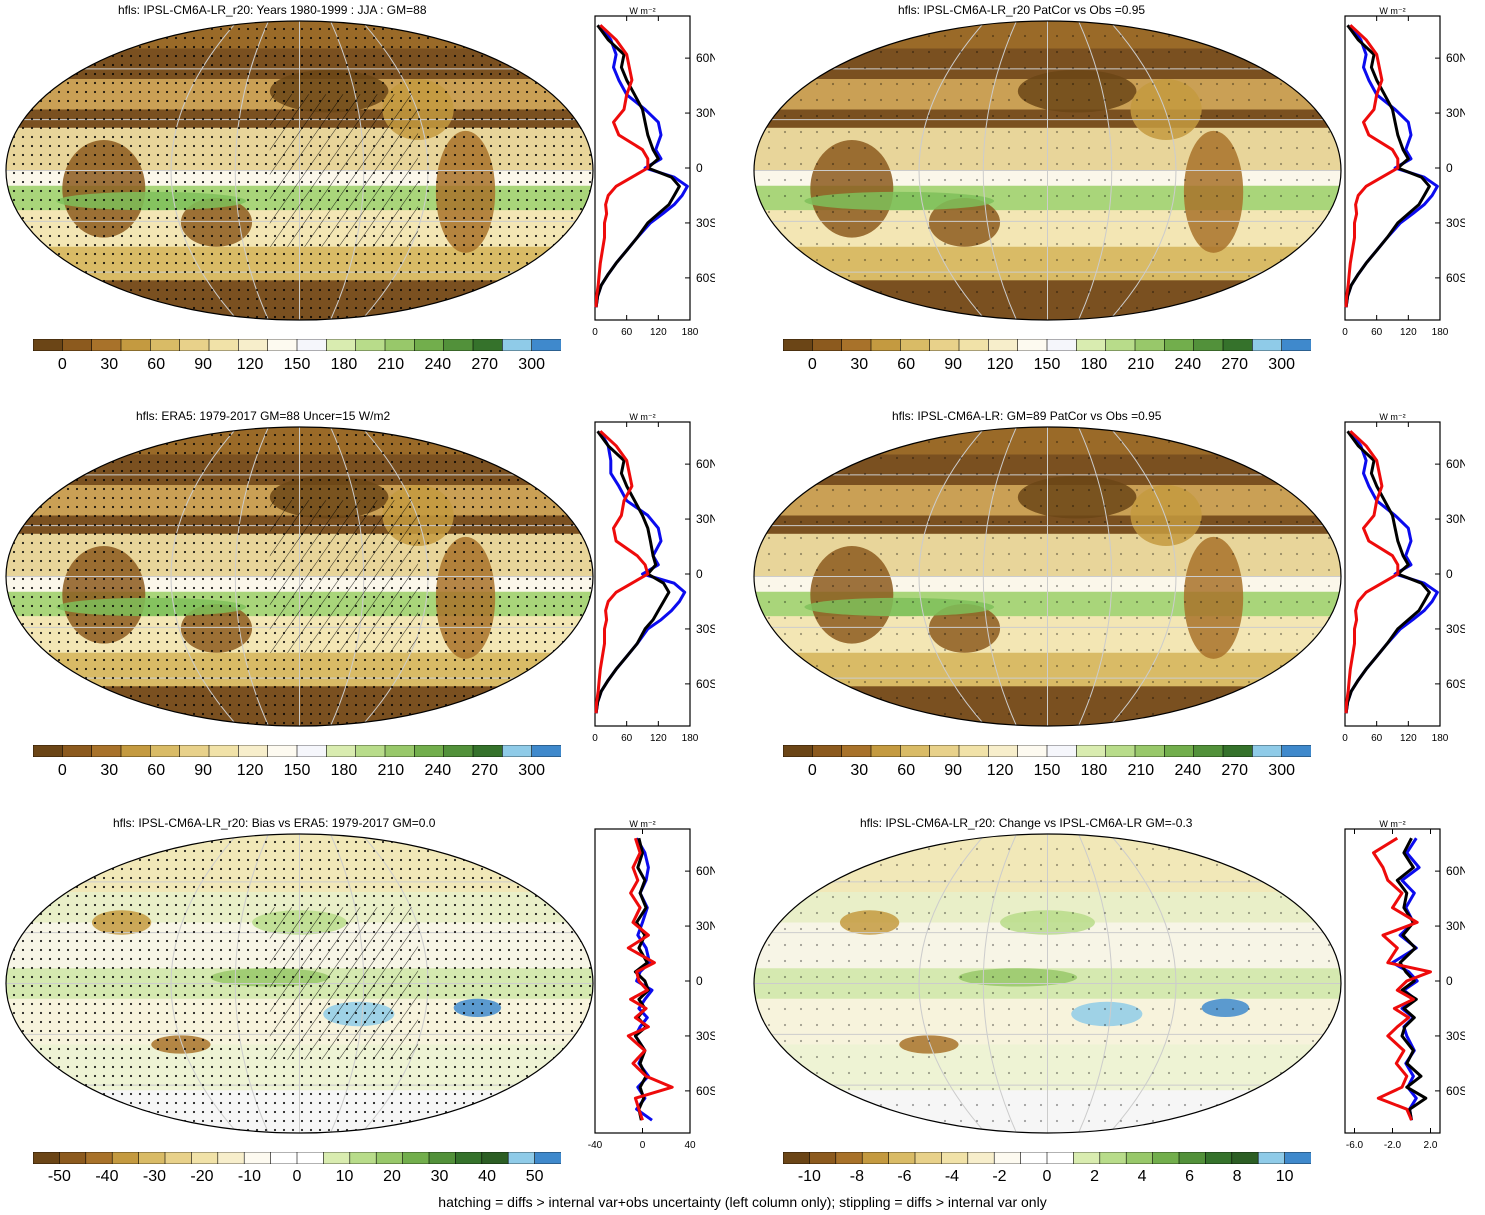 The width and height of the screenshot is (1485, 1215). Describe the element at coordinates (534, 1176) in the screenshot. I see `colorbar-label: 50` at that location.